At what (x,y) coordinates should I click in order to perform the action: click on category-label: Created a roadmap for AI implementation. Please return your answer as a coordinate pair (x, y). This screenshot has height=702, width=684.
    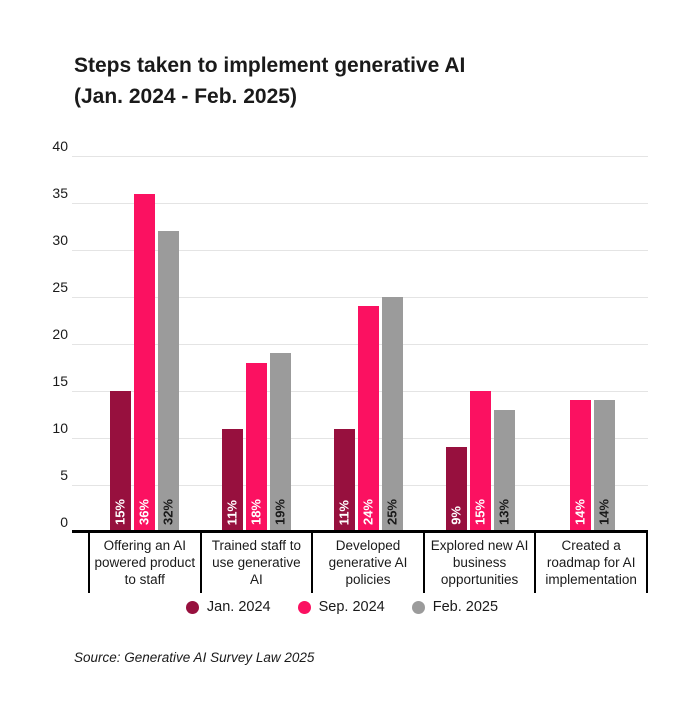
    Looking at the image, I should click on (591, 563).